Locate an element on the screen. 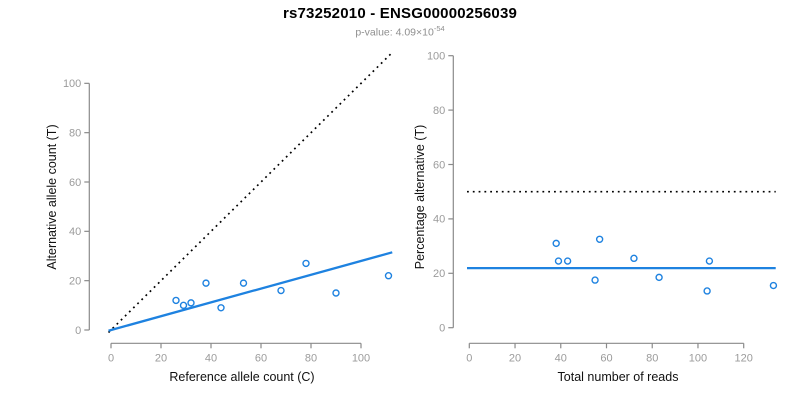 This screenshot has height=400, width=800. right-plot-xlabel: Total number of reads is located at coordinates (618, 377).